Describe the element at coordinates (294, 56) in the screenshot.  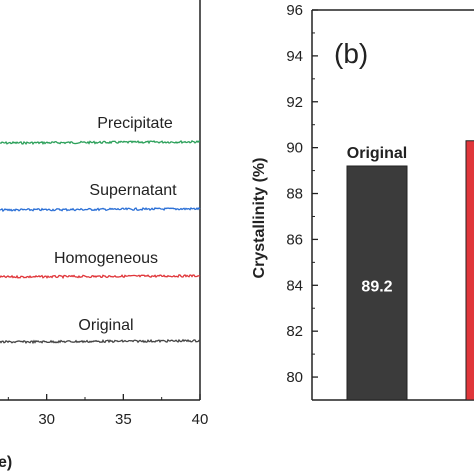
I see `panel-b-y-tick-label: 94` at that location.